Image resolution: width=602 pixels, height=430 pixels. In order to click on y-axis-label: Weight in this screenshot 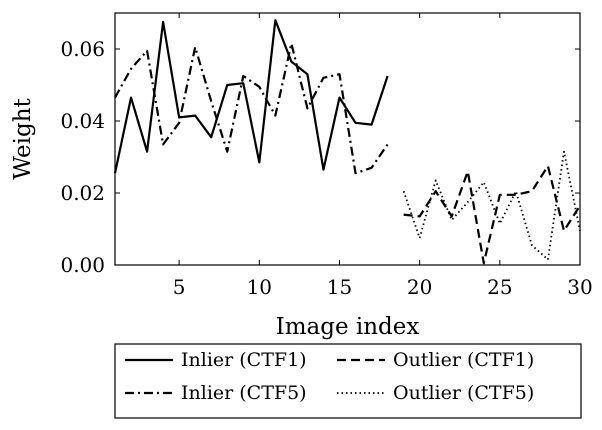, I will do `click(23, 138)`.